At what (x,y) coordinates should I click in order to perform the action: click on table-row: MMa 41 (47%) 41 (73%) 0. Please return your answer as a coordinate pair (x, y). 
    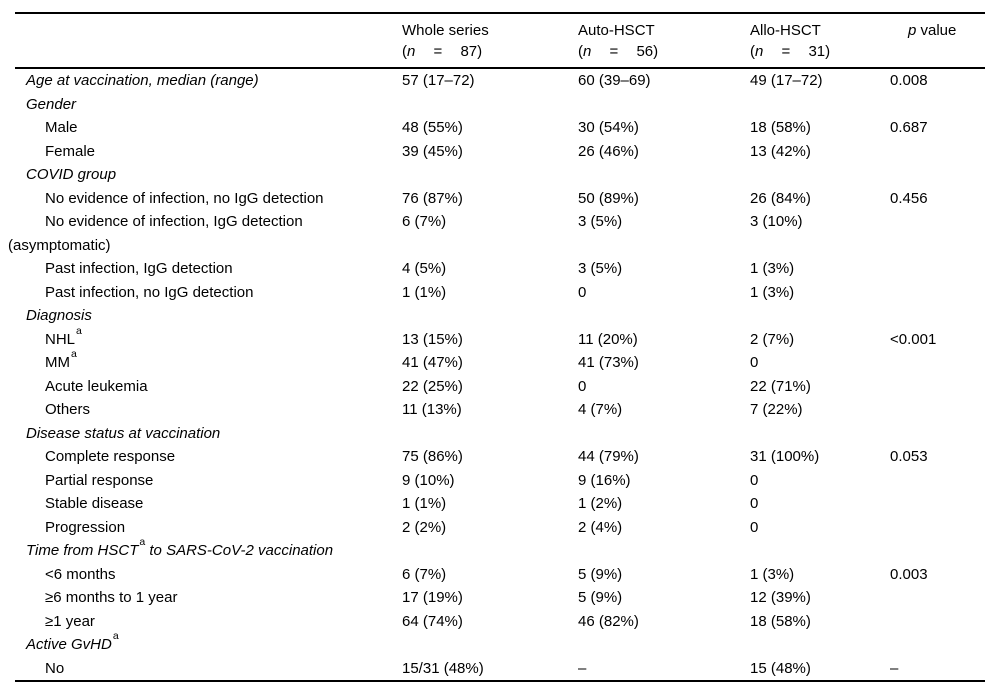
    Looking at the image, I should click on (500, 361).